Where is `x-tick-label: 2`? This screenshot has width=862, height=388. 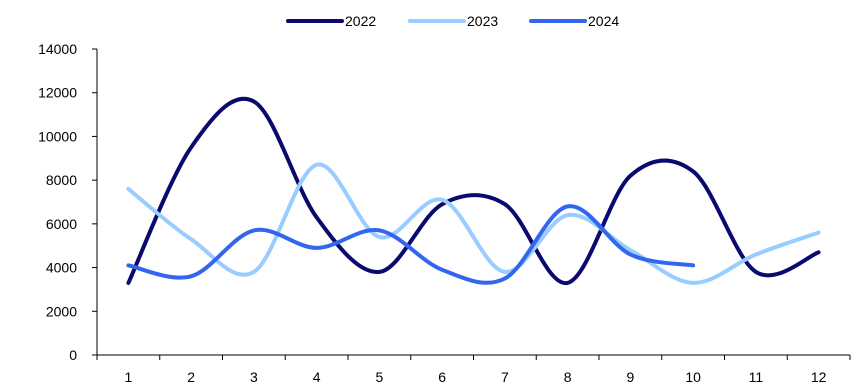
x-tick-label: 2 is located at coordinates (191, 377).